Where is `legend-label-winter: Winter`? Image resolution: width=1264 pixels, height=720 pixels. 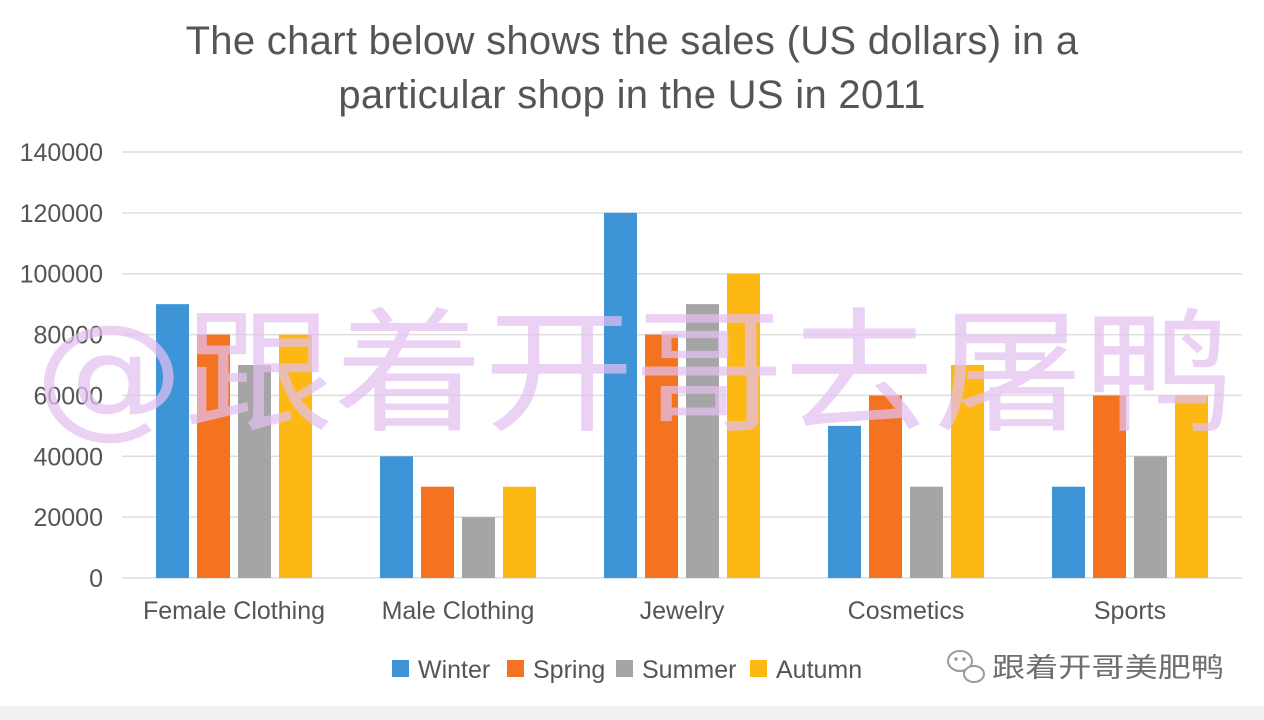
legend-label-winter: Winter is located at coordinates (454, 670).